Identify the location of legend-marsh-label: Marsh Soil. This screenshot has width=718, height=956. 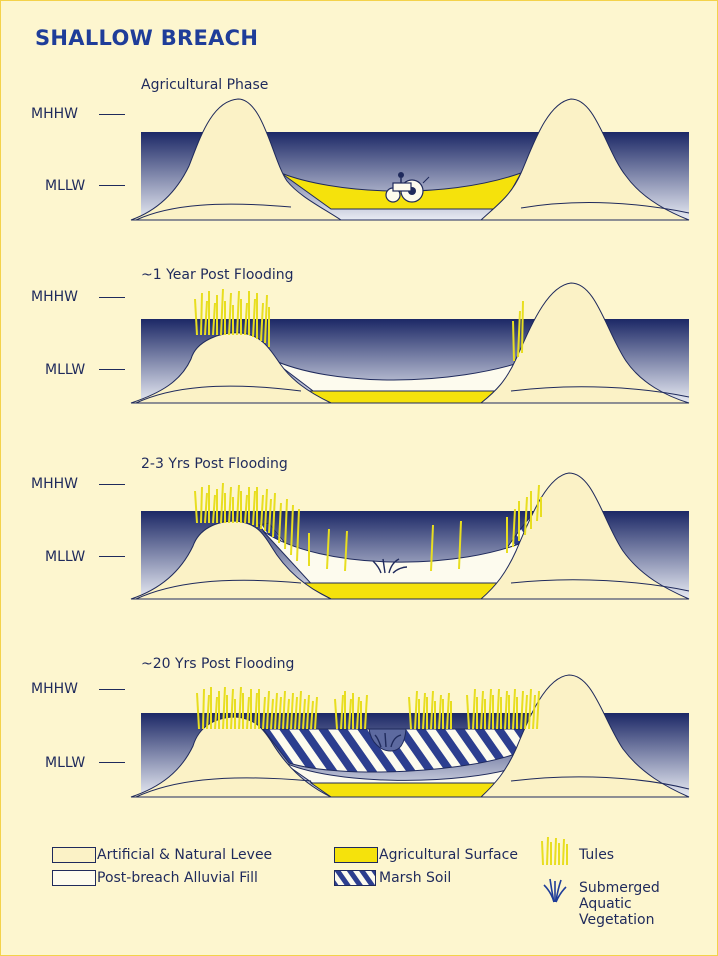
(415, 878).